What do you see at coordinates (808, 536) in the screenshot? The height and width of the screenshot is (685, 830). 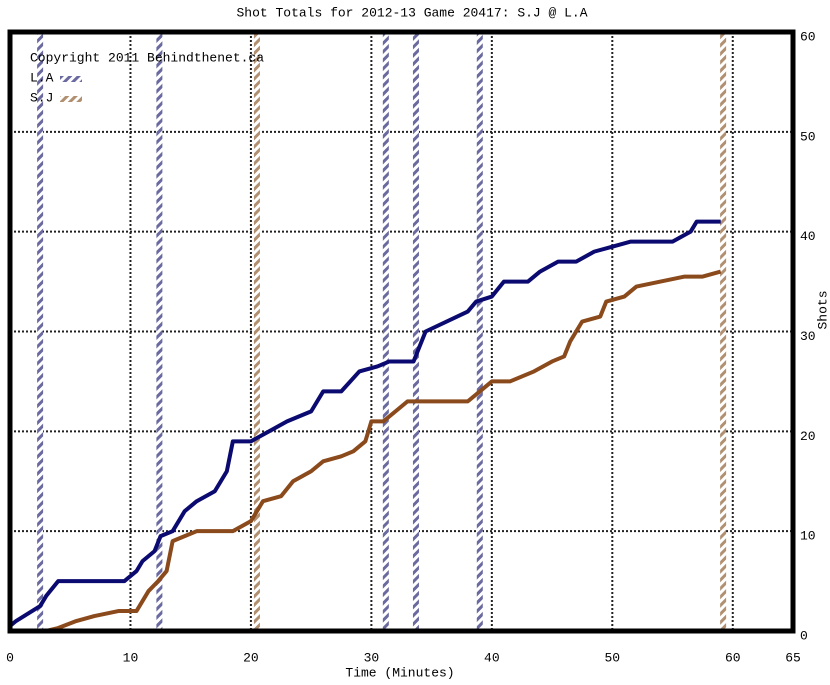 I see `y-tick-label: 10` at bounding box center [808, 536].